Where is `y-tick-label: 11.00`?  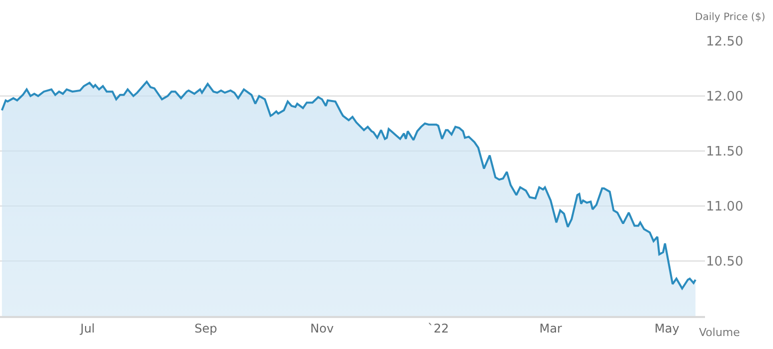 y-tick-label: 11.00 is located at coordinates (725, 207).